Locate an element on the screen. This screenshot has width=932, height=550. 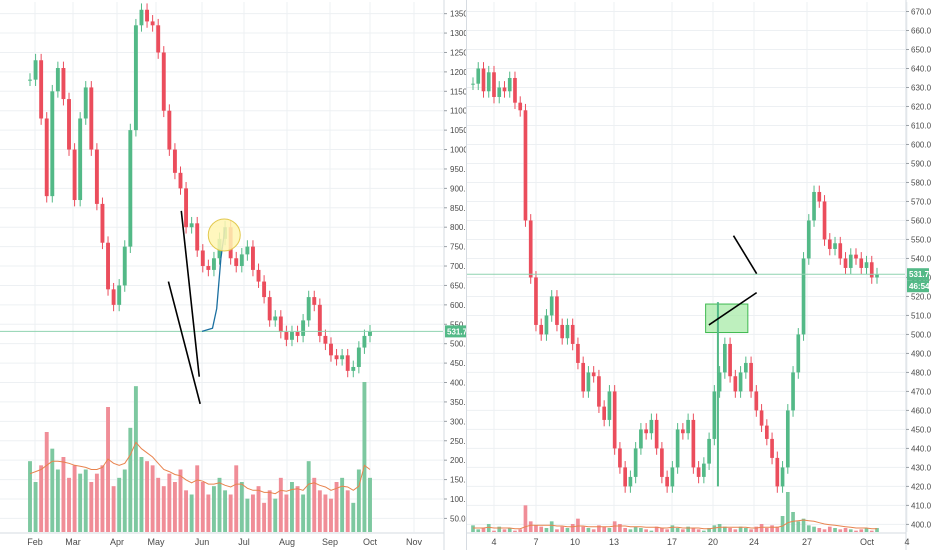
y-tick-label: 650.0 is located at coordinates (921, 49).